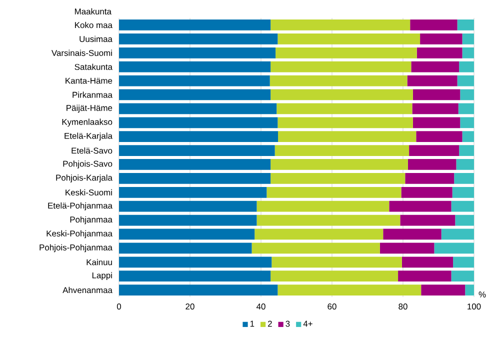 The width and height of the screenshot is (492, 340). What do you see at coordinates (91, 220) in the screenshot?
I see `y-tick-label: Pohjanmaa` at bounding box center [91, 220].